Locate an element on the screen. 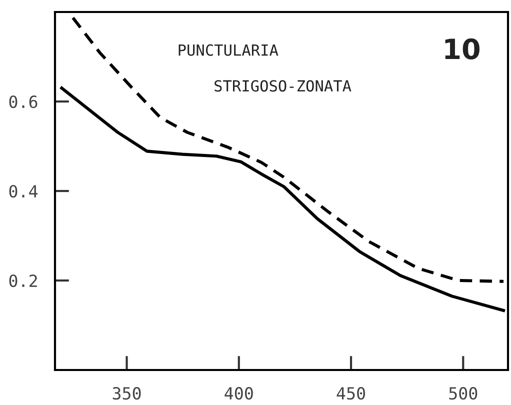 The image size is (511, 405). annotation: STRIGOSO-ZONATA is located at coordinates (283, 86).